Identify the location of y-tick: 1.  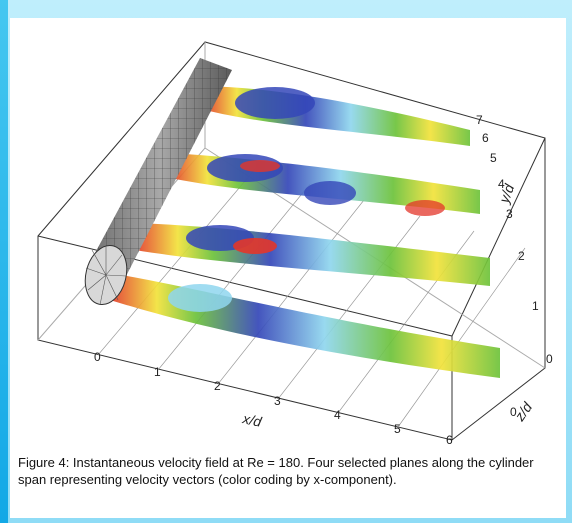
(535, 306).